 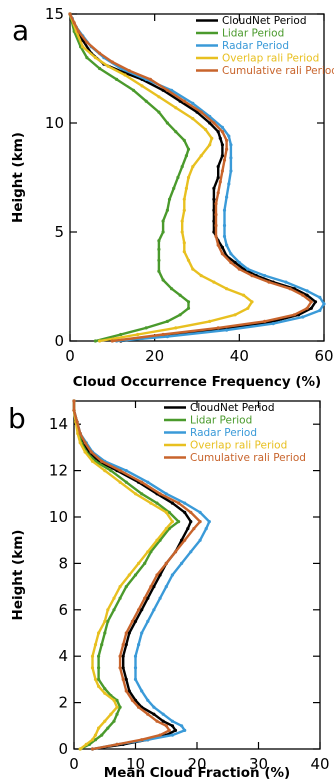 I want to click on y-tick-label: 2, so click(x=63, y=703).